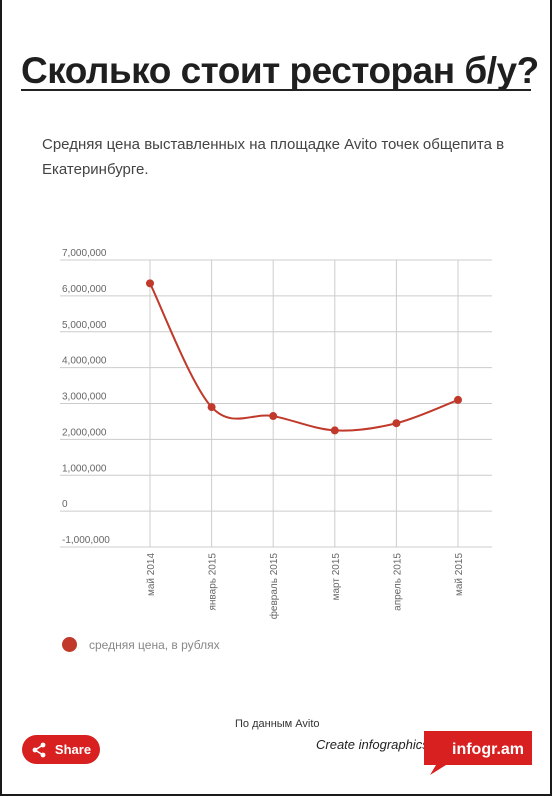 This screenshot has height=798, width=552. What do you see at coordinates (372, 744) in the screenshot?
I see `create-infographics-link: Create infographics` at bounding box center [372, 744].